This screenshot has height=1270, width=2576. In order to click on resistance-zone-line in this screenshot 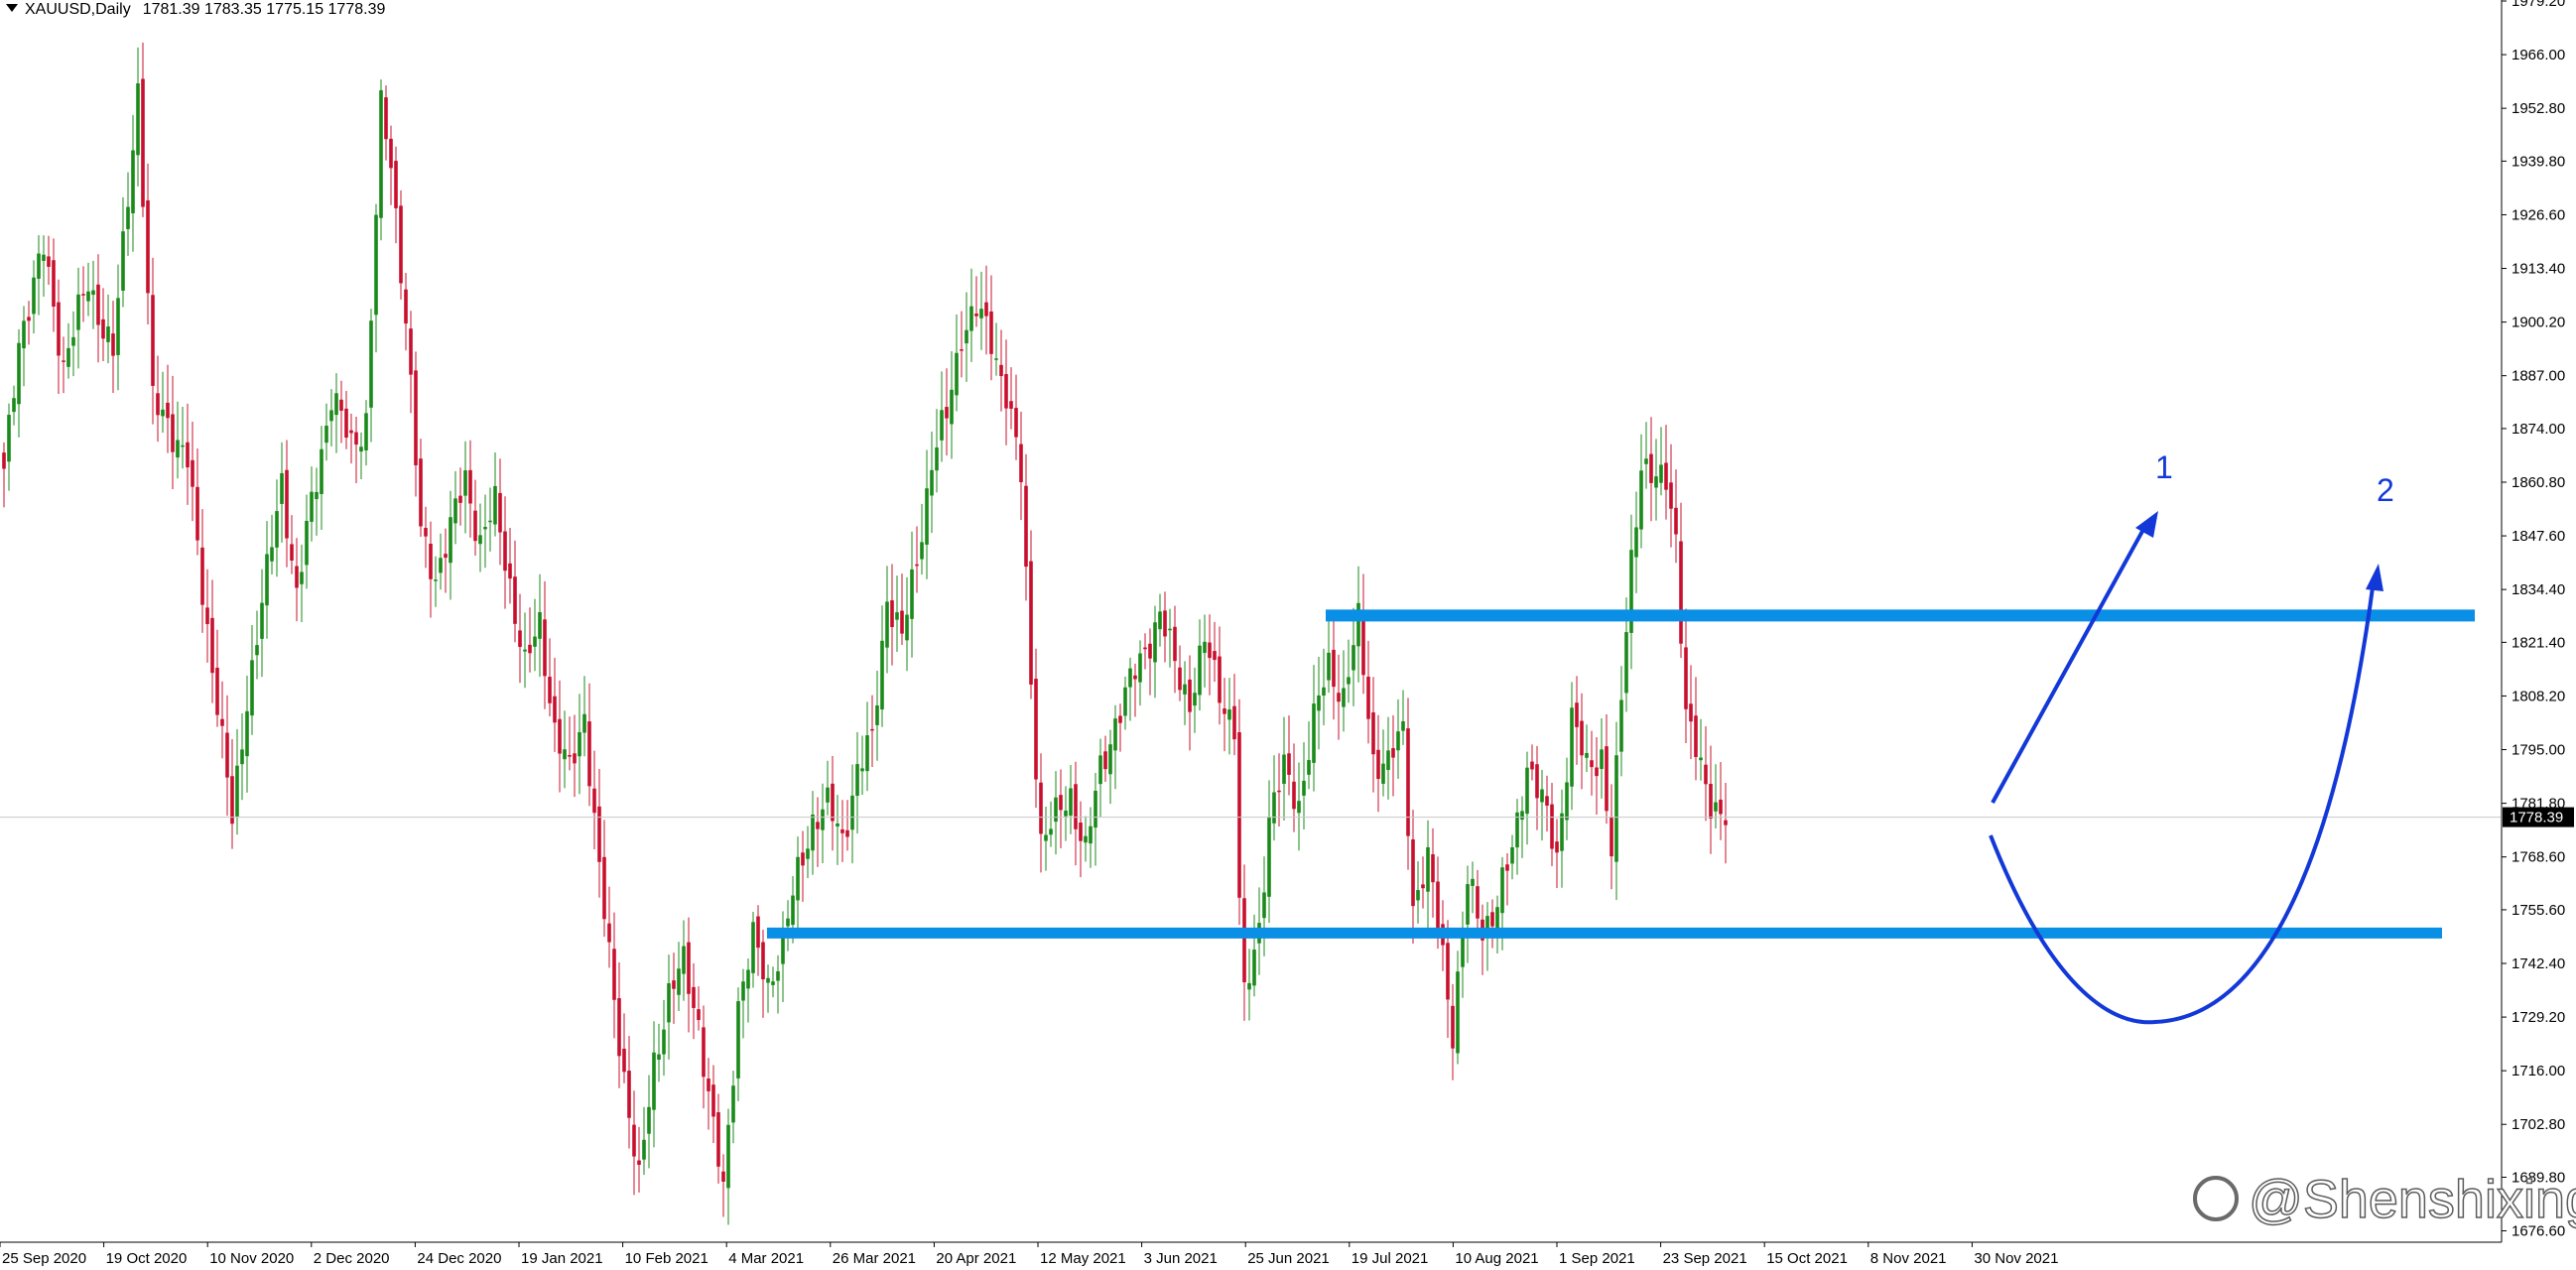, I will do `click(1901, 615)`.